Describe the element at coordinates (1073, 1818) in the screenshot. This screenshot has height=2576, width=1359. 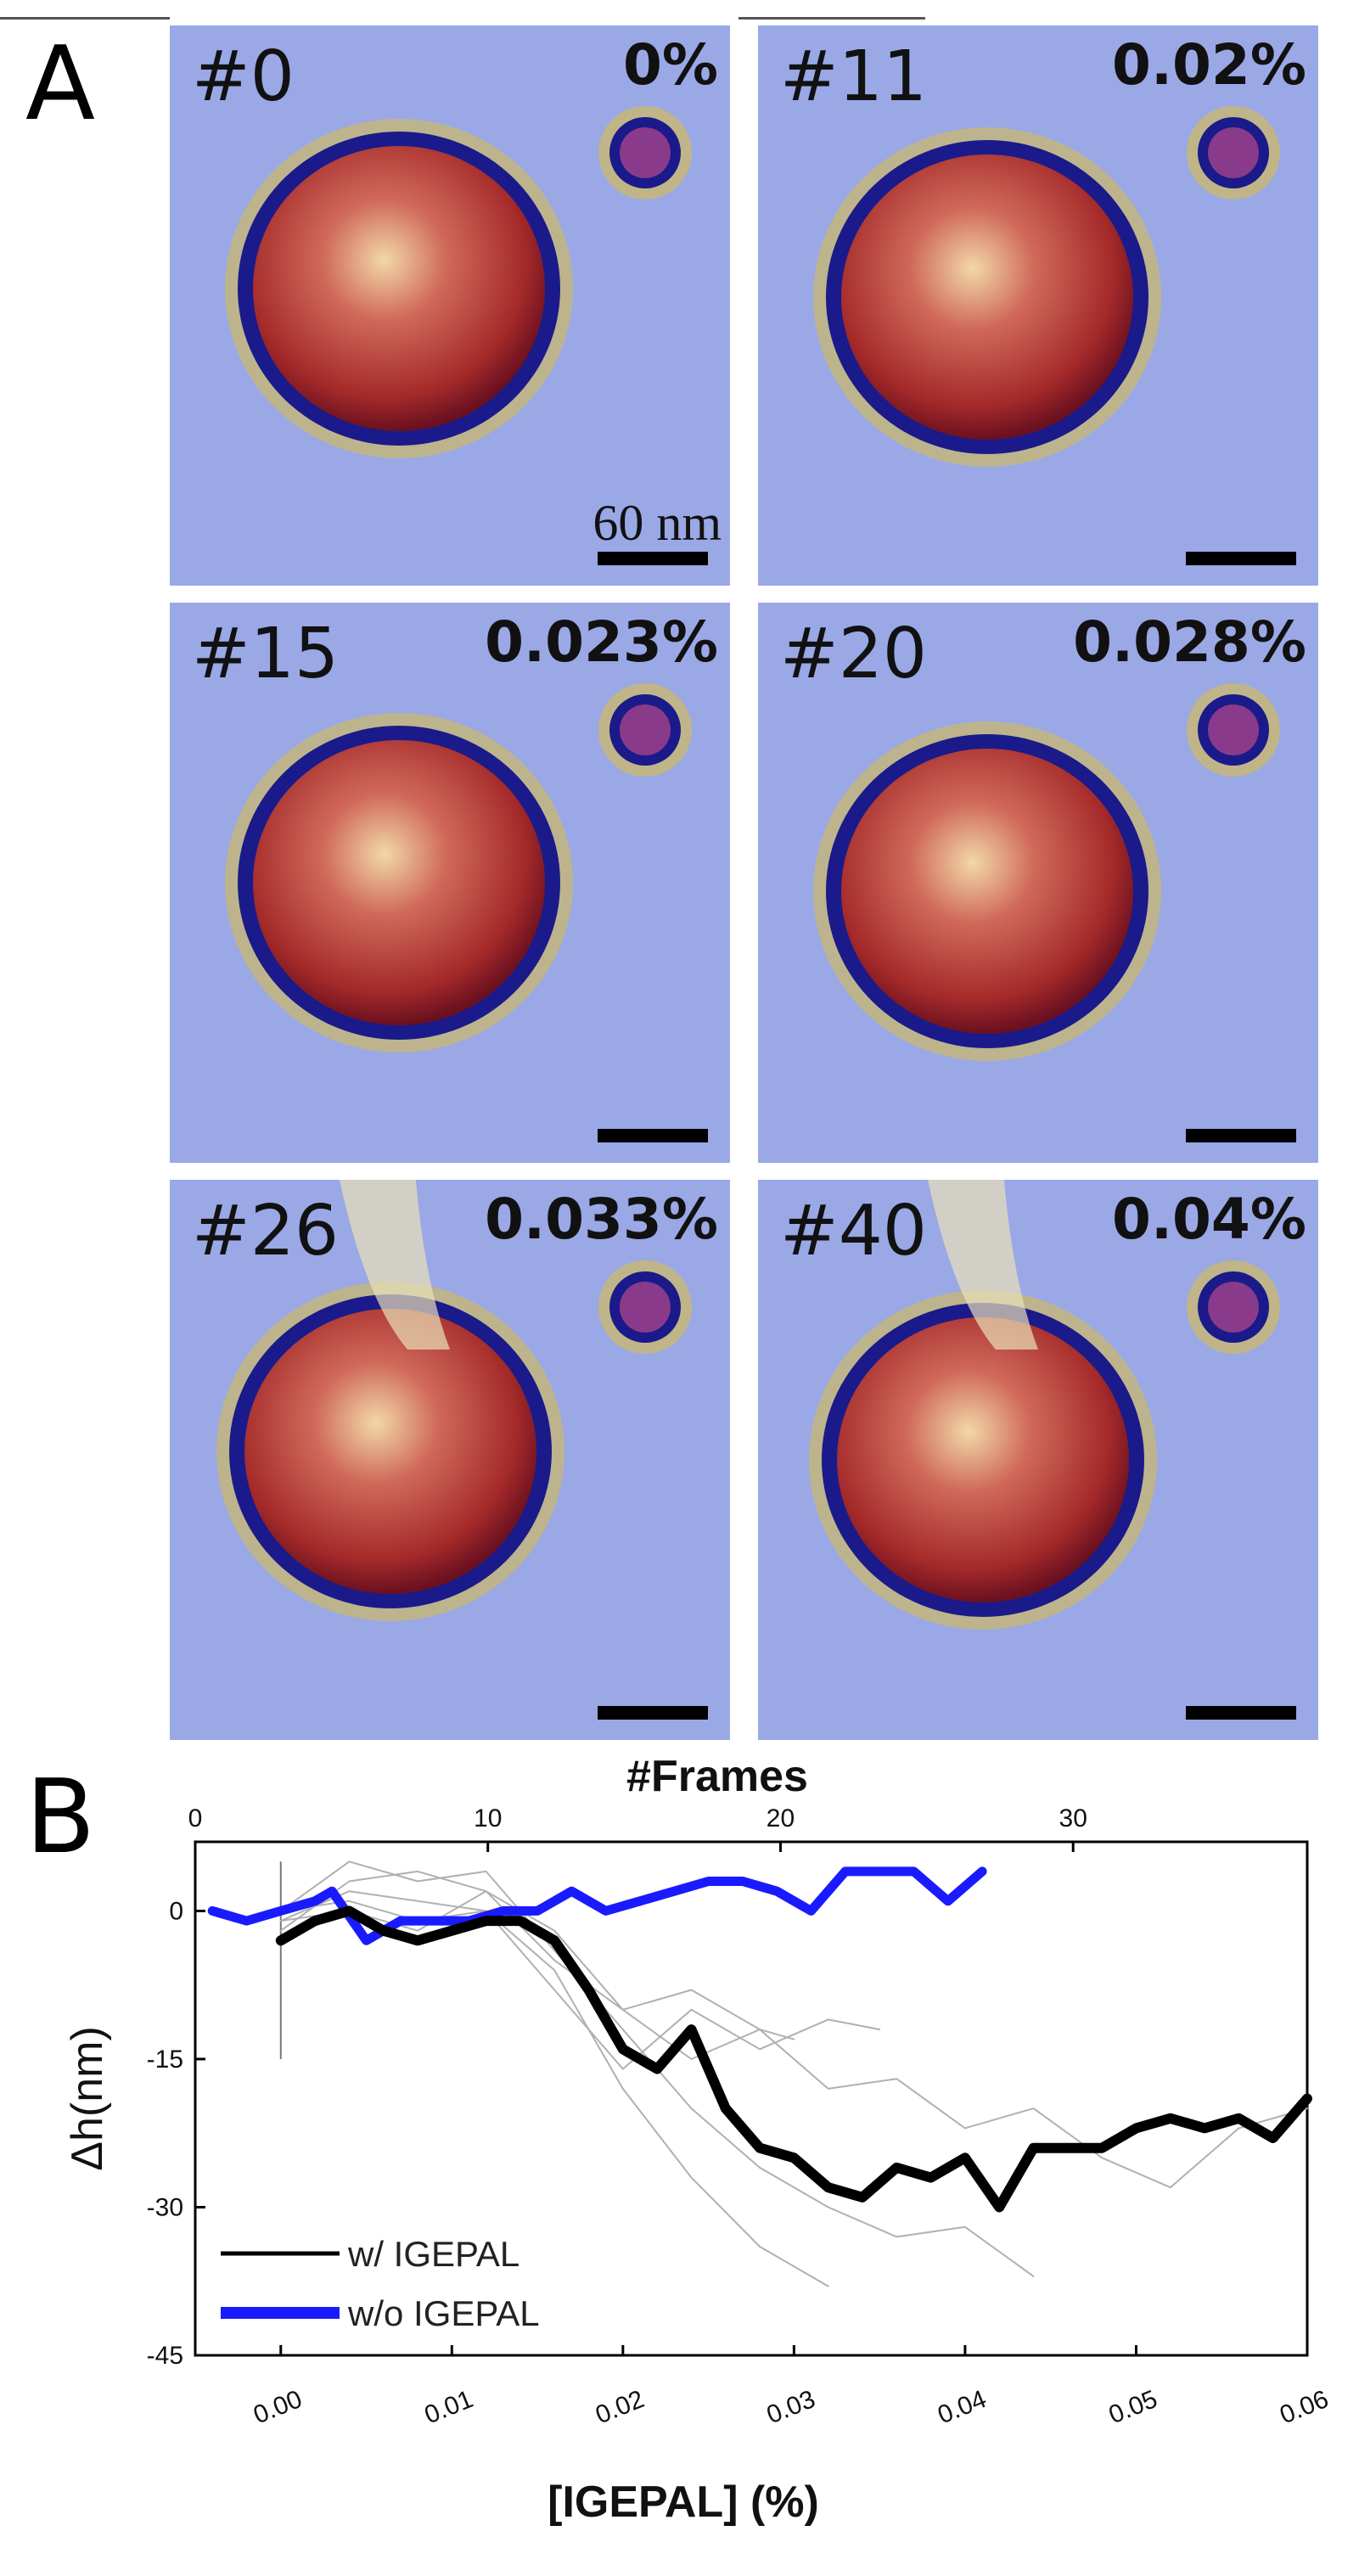
I see `x2-tick-label: 30` at that location.